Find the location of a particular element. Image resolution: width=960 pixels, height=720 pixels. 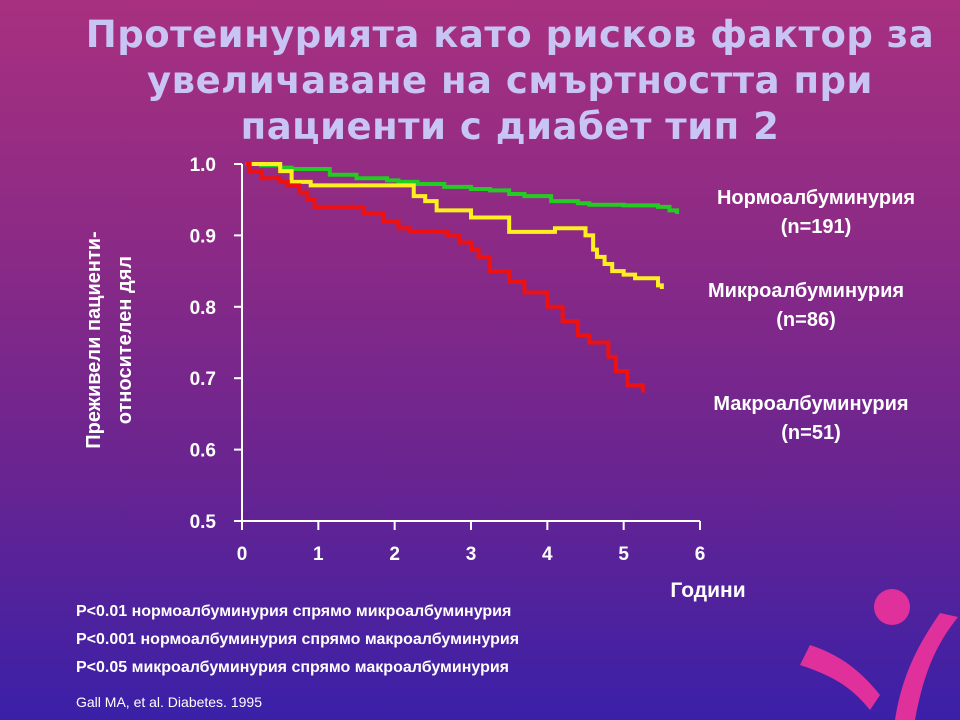

x-tick-label: 0 is located at coordinates (242, 554).